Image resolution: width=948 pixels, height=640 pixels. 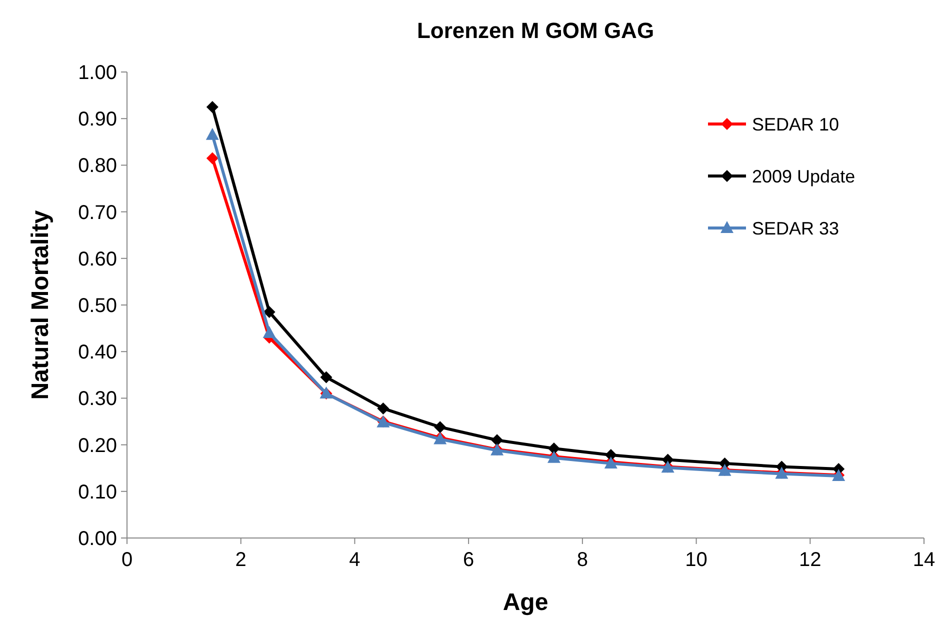 What do you see at coordinates (696, 560) in the screenshot?
I see `x-tick-label: 10` at bounding box center [696, 560].